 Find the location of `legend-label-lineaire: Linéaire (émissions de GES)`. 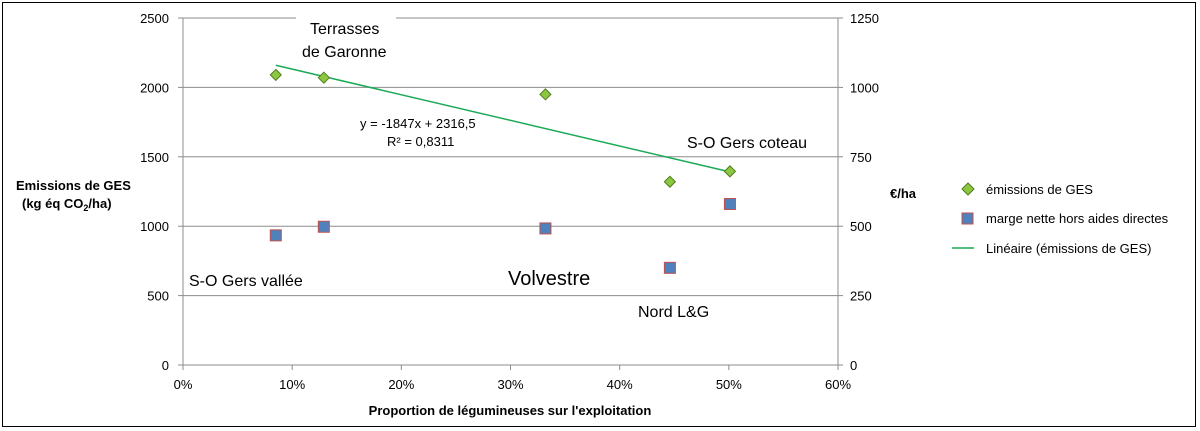

legend-label-lineaire: Linéaire (émissions de GES) is located at coordinates (1068, 248).